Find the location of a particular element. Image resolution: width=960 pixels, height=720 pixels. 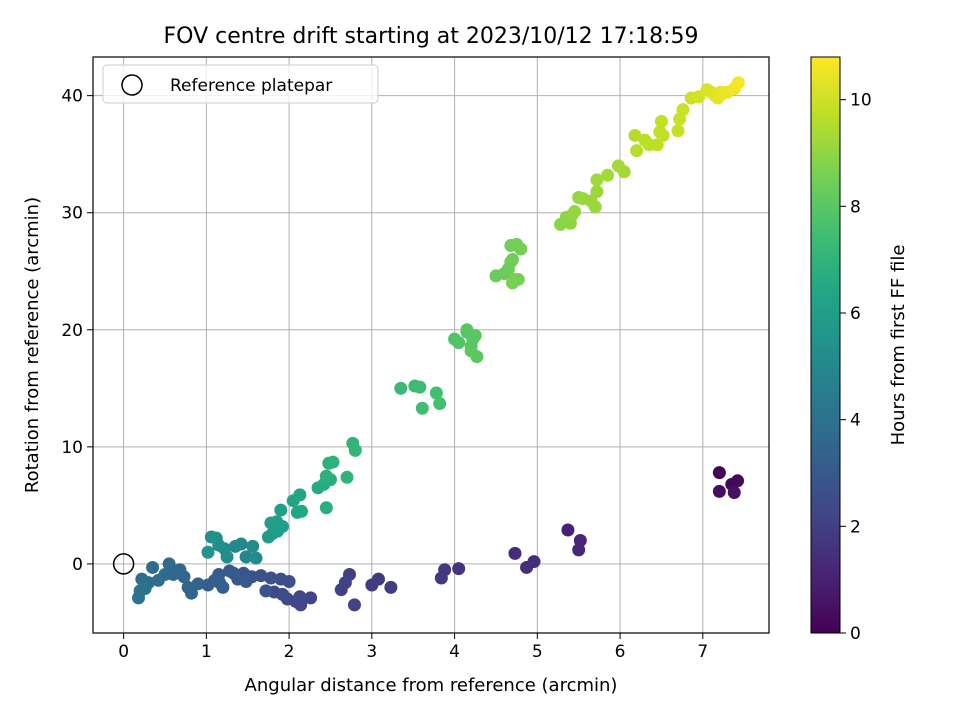

x-tick-label: 5 is located at coordinates (537, 652).